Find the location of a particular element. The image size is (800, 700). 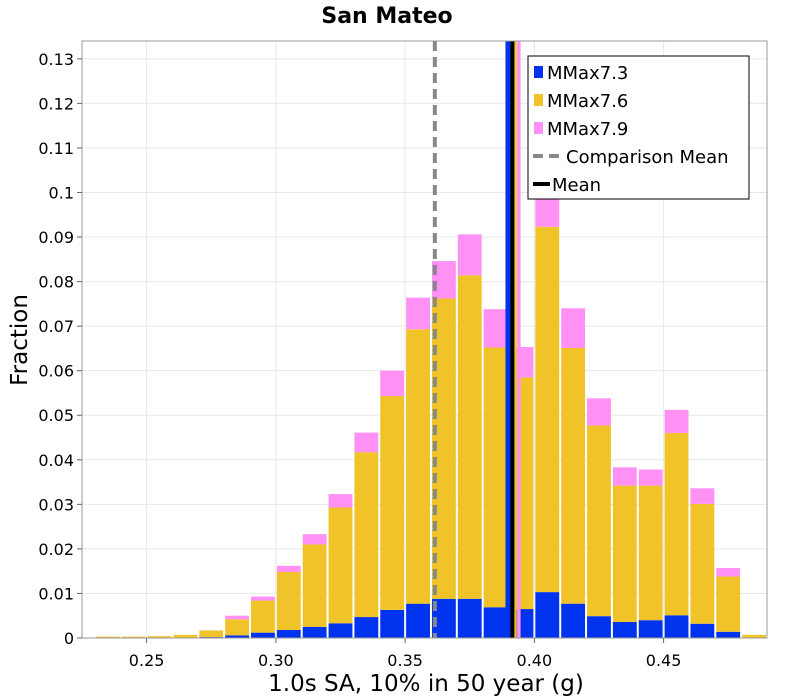

y-tick-label: 0.11 is located at coordinates (56, 148).